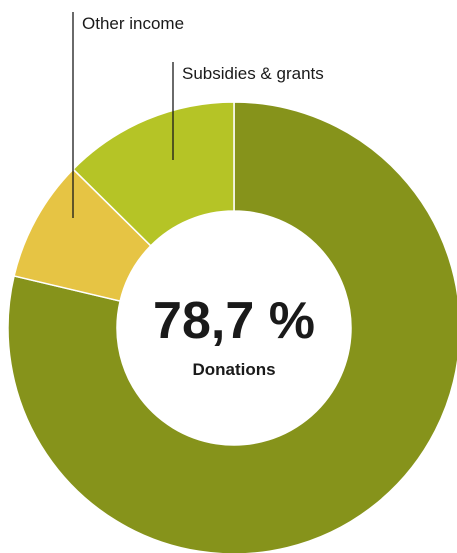  I want to click on center-label-donations: Donations, so click(233, 369).